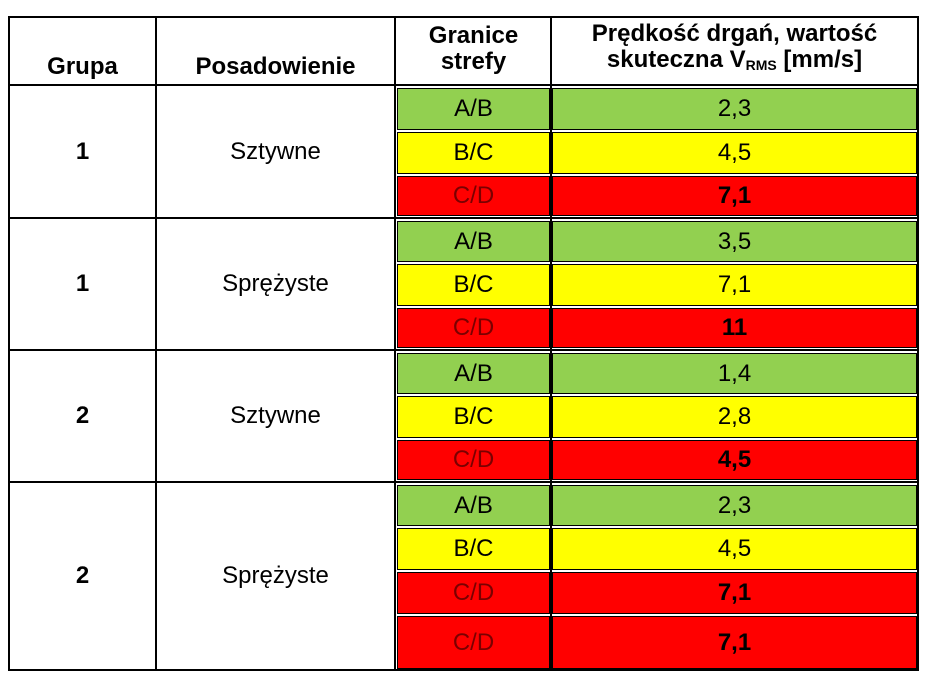 The width and height of the screenshot is (929, 685). I want to click on header-grupa: Grupa, so click(82, 49).